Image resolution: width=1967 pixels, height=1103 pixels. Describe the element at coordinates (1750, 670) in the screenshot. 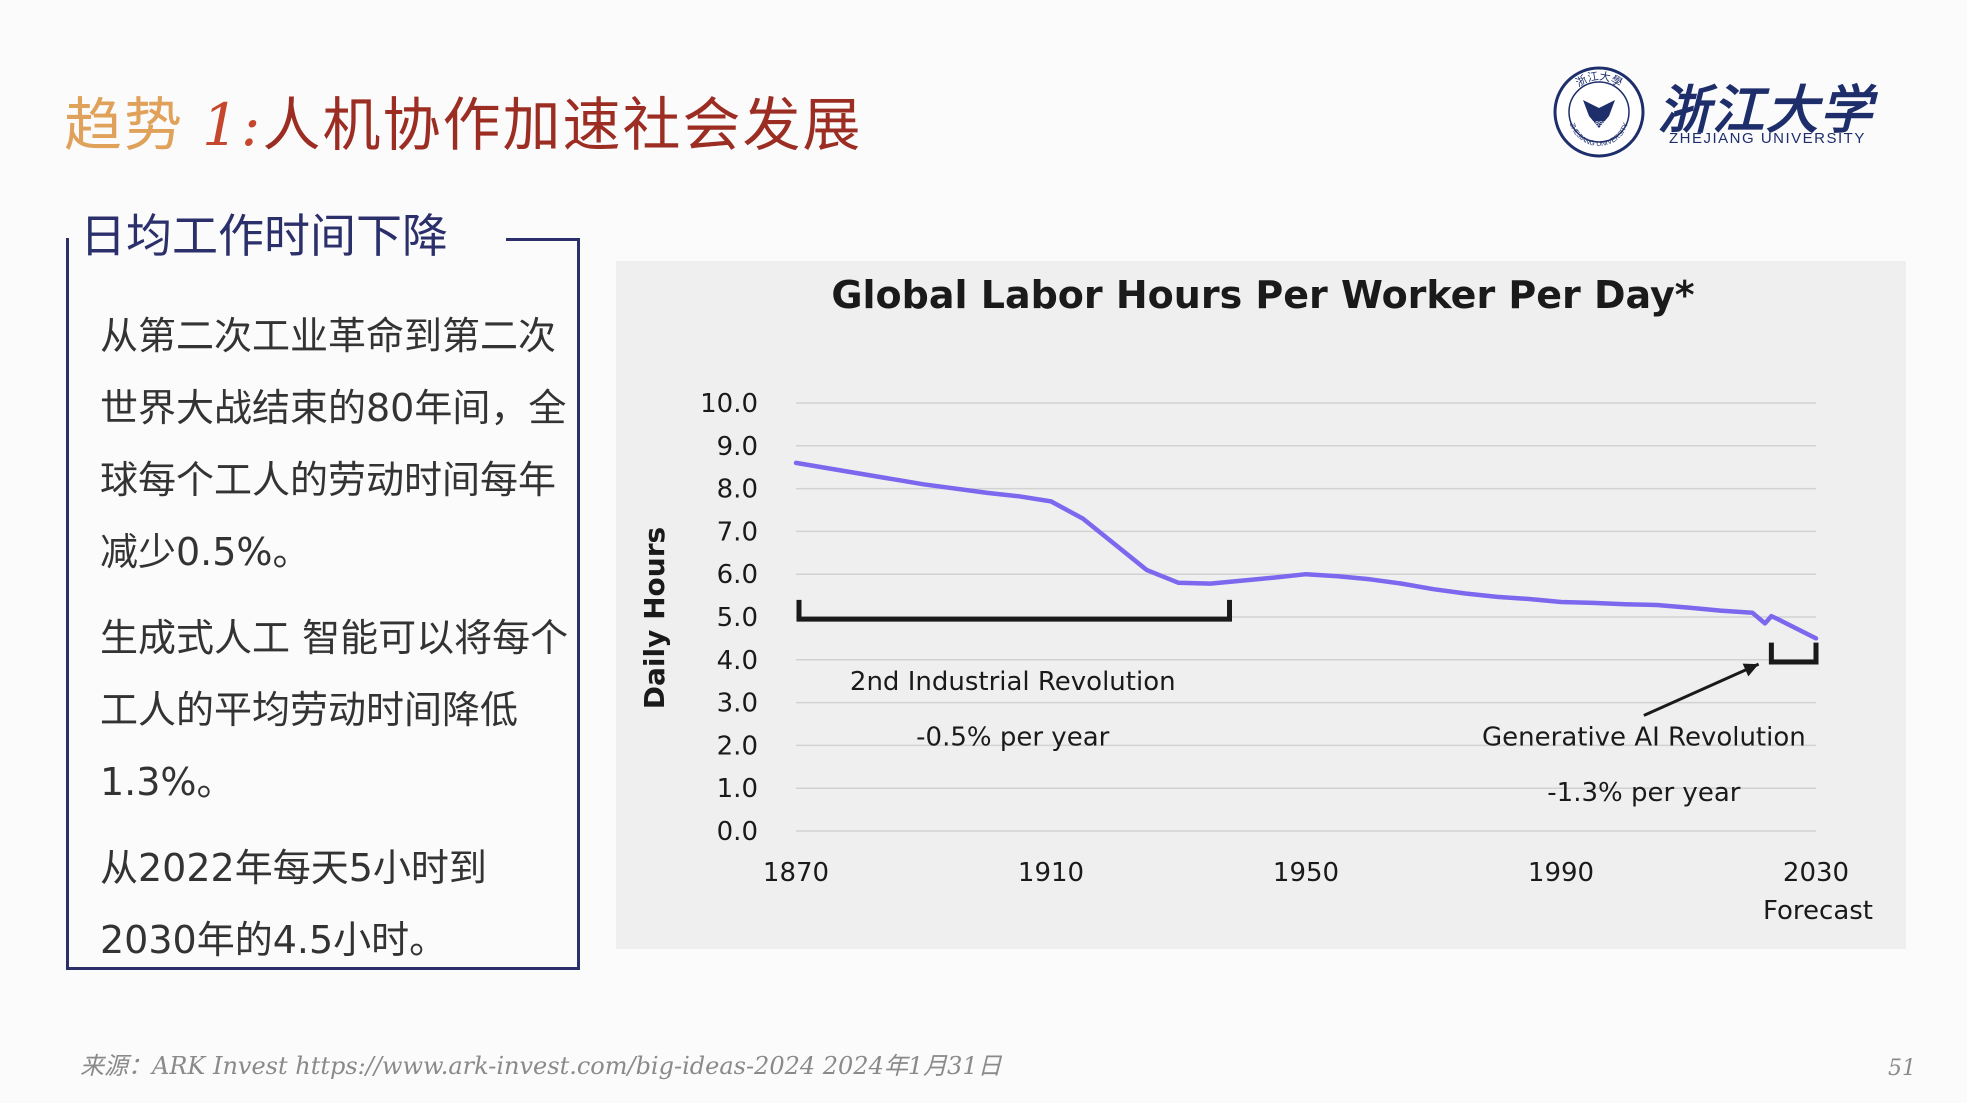

I see `annotation-arrow-head` at that location.